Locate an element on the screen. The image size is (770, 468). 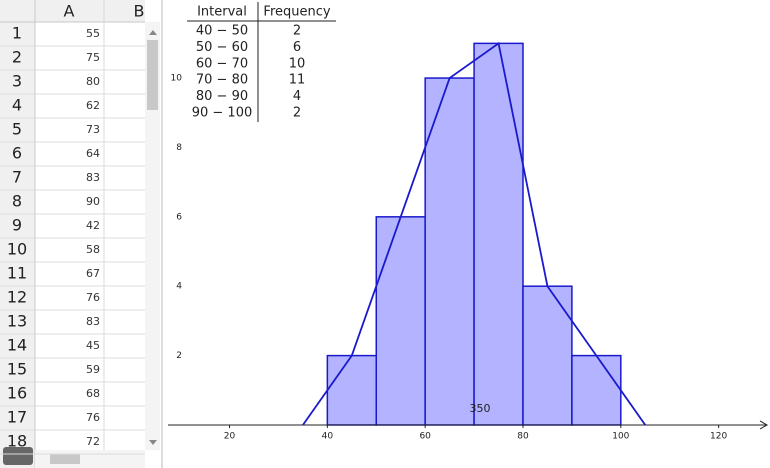
row-number: 12 is located at coordinates (17, 297).